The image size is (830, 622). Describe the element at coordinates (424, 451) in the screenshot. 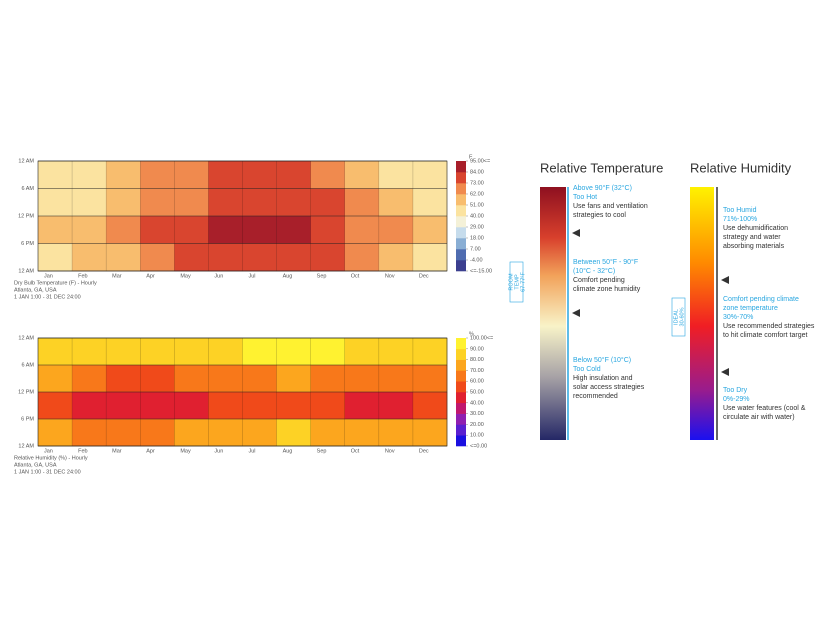

I see `x-tick-label: Dec` at that location.